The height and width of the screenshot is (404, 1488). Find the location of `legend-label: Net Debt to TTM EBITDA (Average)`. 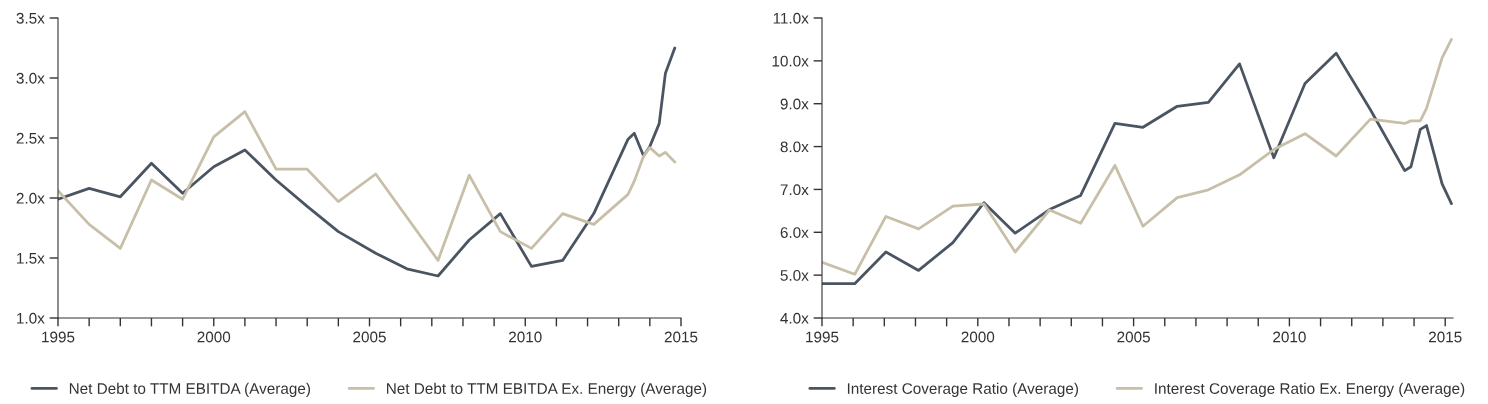

legend-label: Net Debt to TTM EBITDA (Average) is located at coordinates (189, 389).